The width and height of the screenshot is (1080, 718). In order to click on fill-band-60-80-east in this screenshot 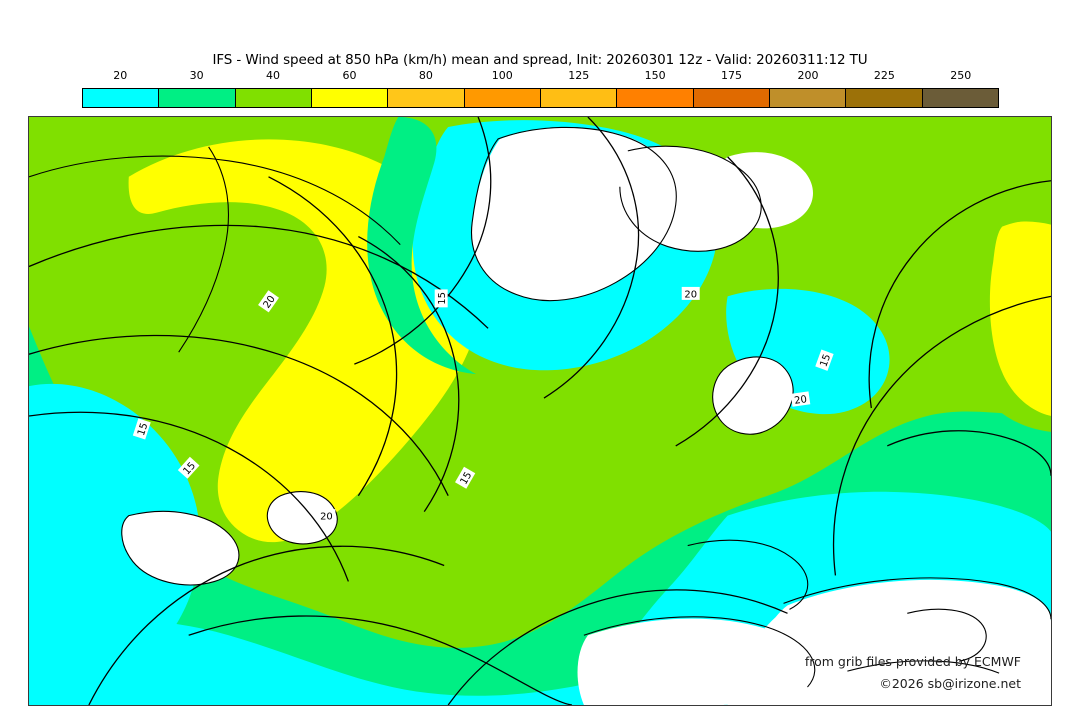, I will do `click(1020, 317)`.